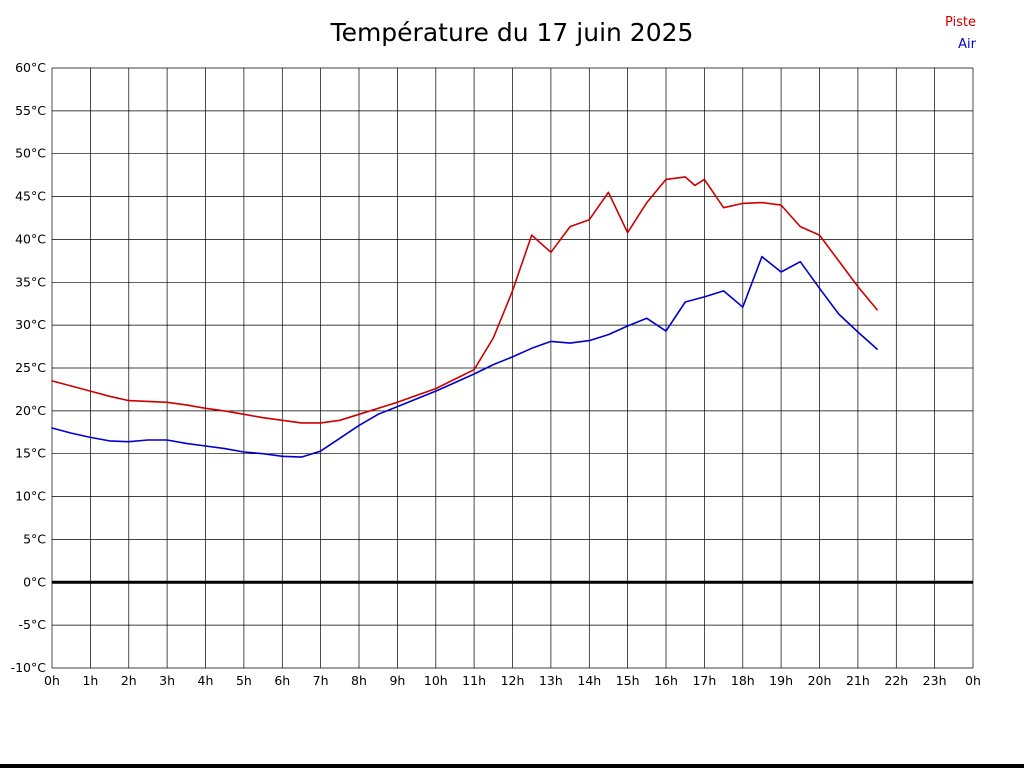 The width and height of the screenshot is (1024, 768). What do you see at coordinates (359, 680) in the screenshot?
I see `svg-text: 8h` at bounding box center [359, 680].